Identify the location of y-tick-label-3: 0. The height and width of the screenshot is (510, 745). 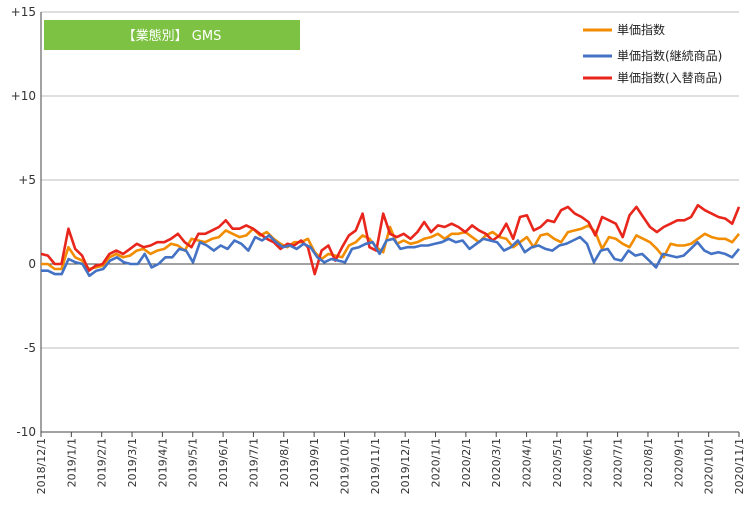
(32, 264).